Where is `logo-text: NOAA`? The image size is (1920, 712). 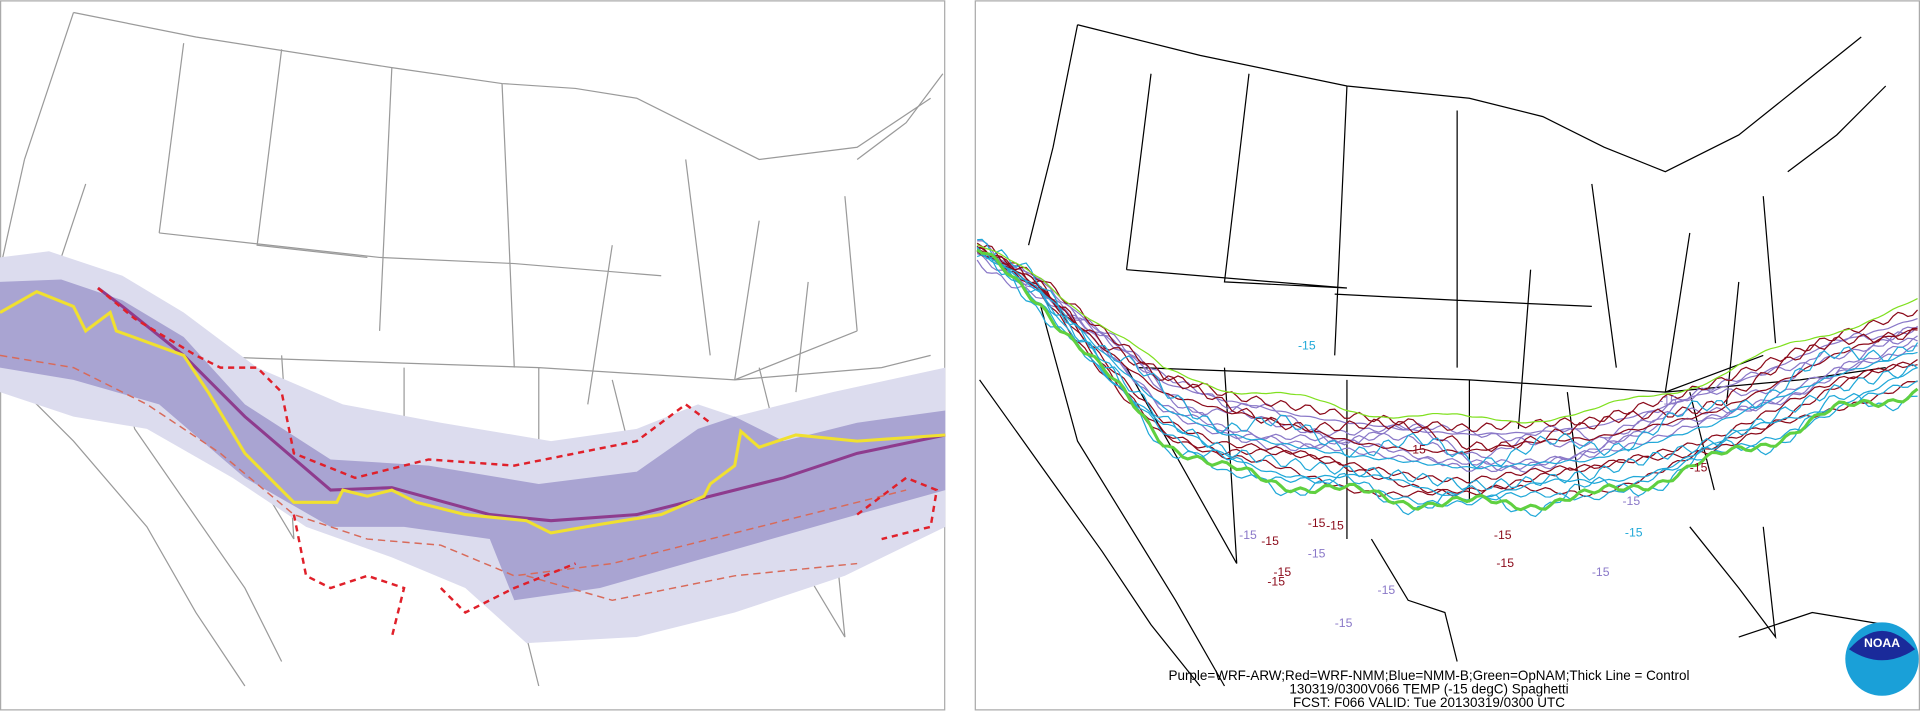 logo-text: NOAA is located at coordinates (1882, 643).